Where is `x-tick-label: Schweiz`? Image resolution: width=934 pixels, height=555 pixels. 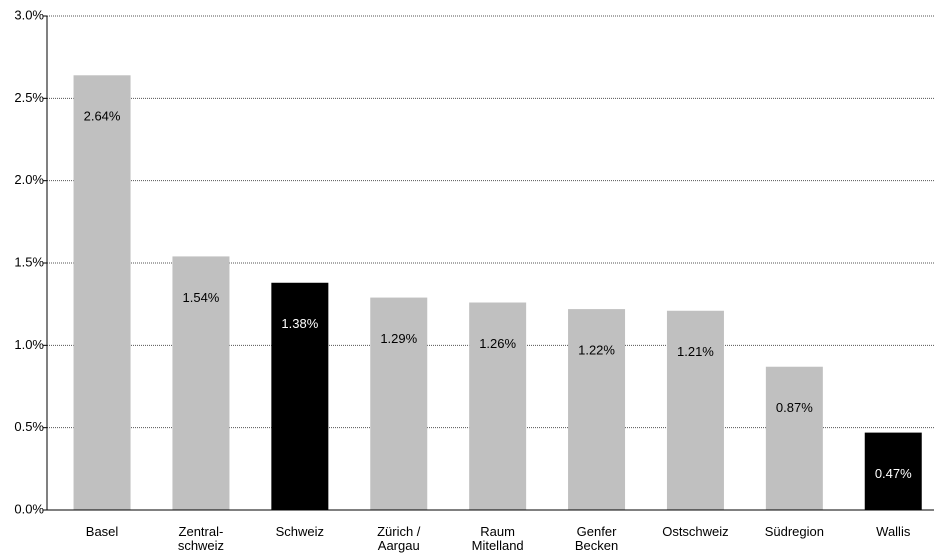 x-tick-label: Schweiz is located at coordinates (300, 531).